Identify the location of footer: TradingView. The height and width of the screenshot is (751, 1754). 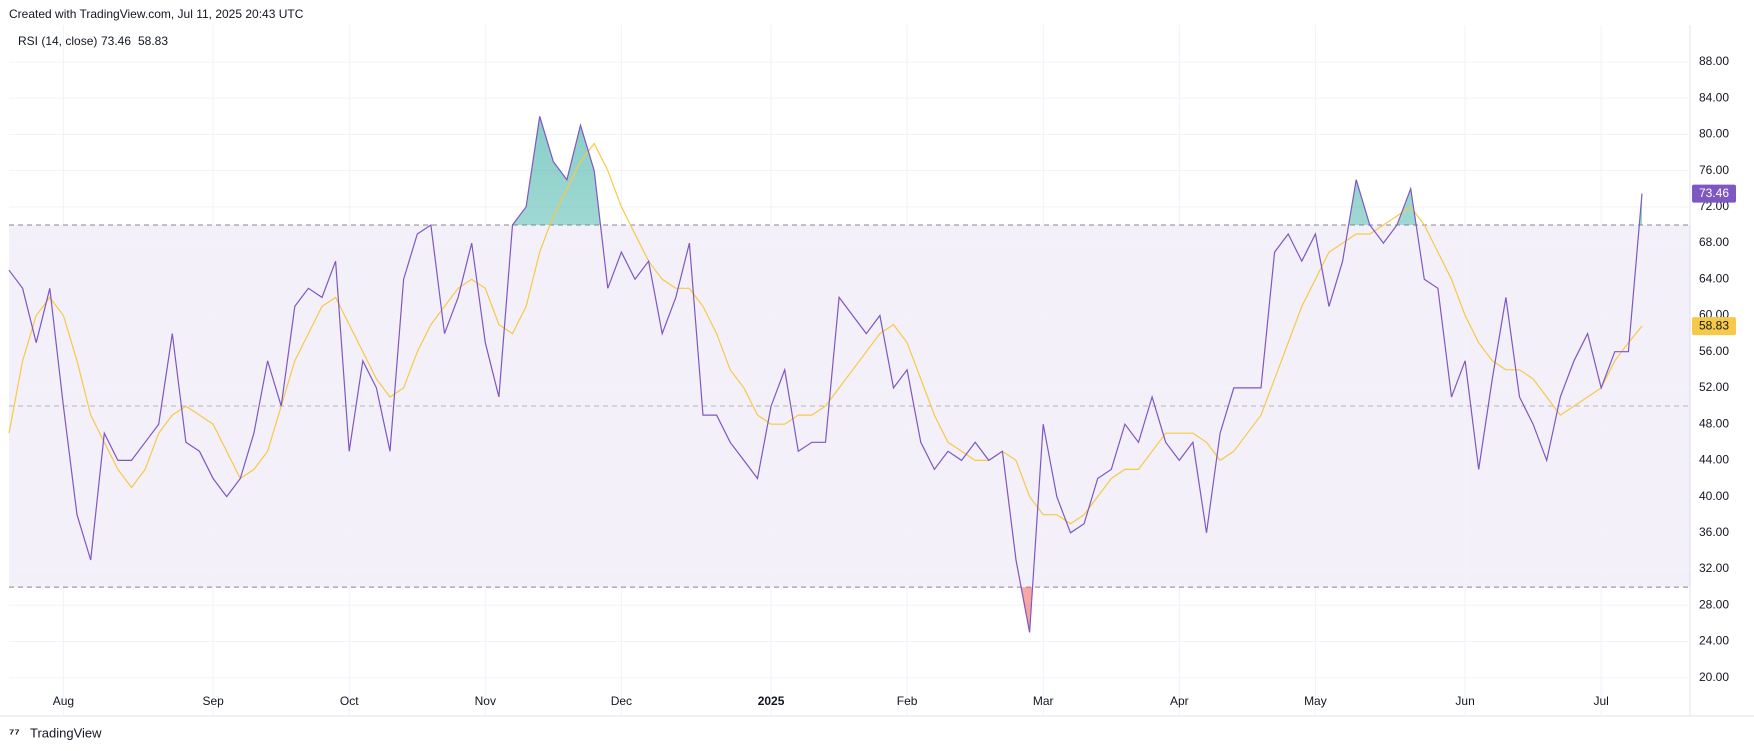
(66, 732).